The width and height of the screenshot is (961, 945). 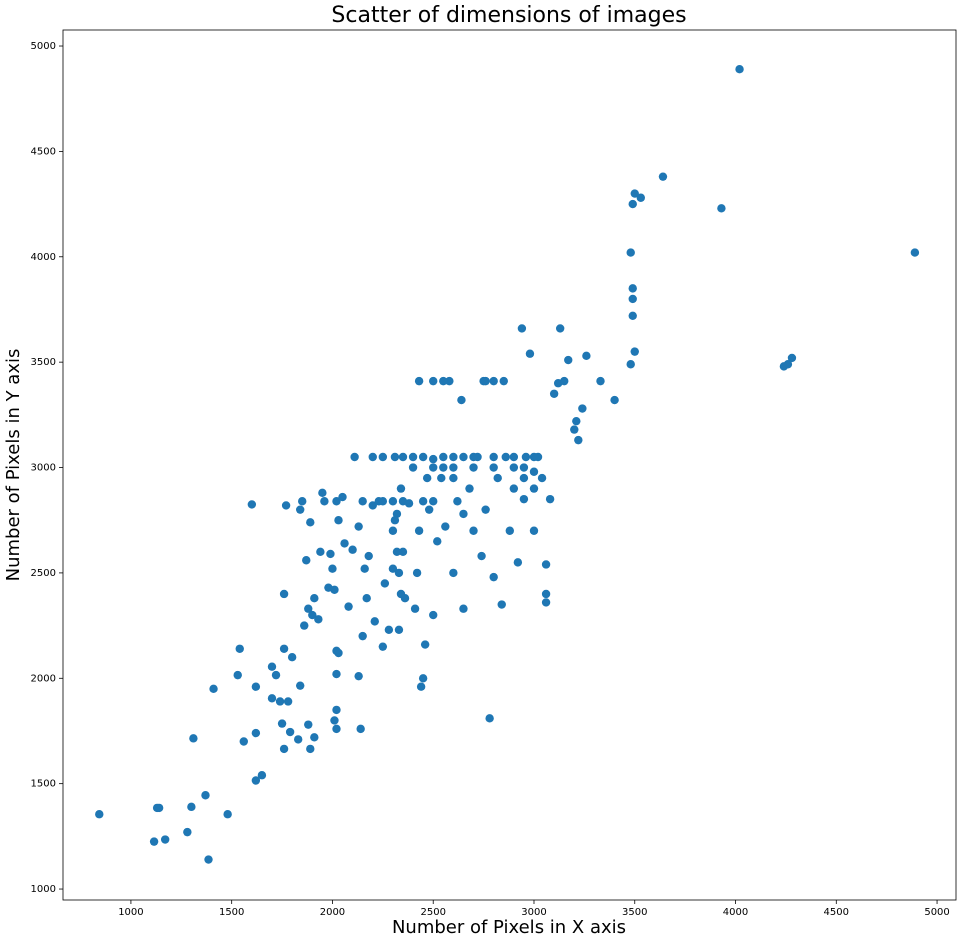 I want to click on x-tick-label: 1500, so click(x=231, y=912).